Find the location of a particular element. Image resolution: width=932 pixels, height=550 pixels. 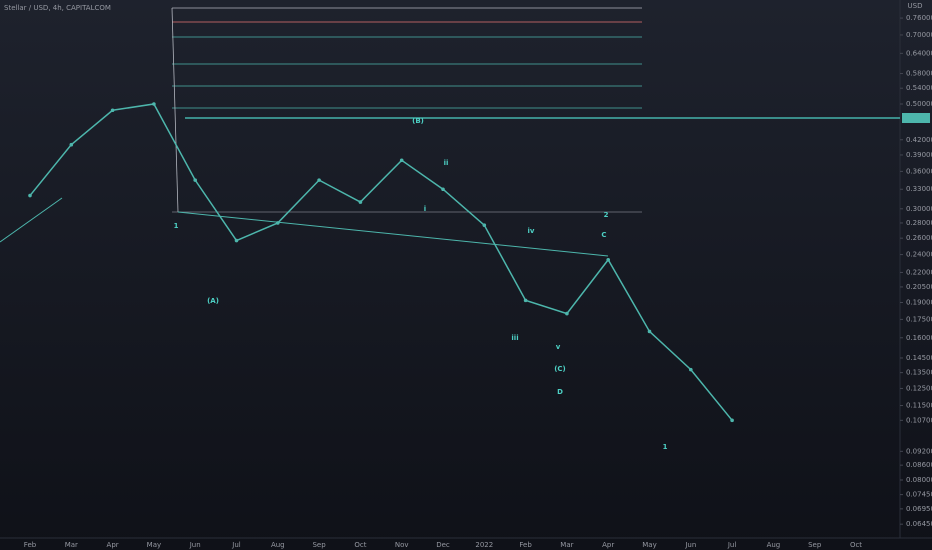

wave-label: D is located at coordinates (560, 392).